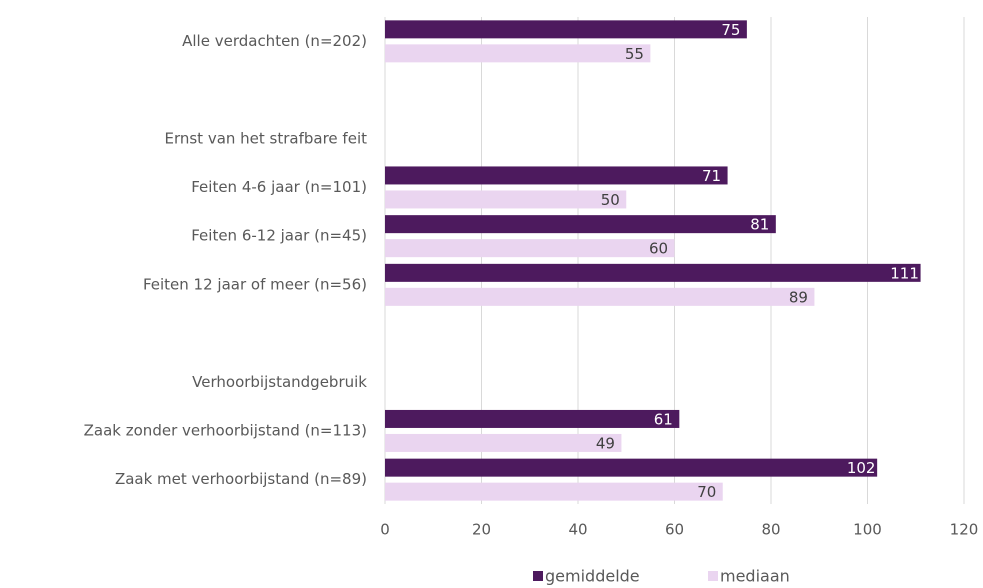  What do you see at coordinates (867, 530) in the screenshot?
I see `x-tick-label: 100` at bounding box center [867, 530].